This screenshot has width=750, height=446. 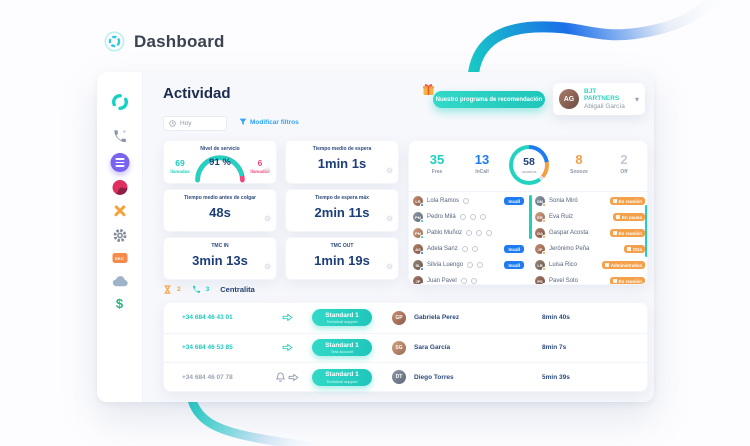 I want to click on badge-icon, so click(x=614, y=201).